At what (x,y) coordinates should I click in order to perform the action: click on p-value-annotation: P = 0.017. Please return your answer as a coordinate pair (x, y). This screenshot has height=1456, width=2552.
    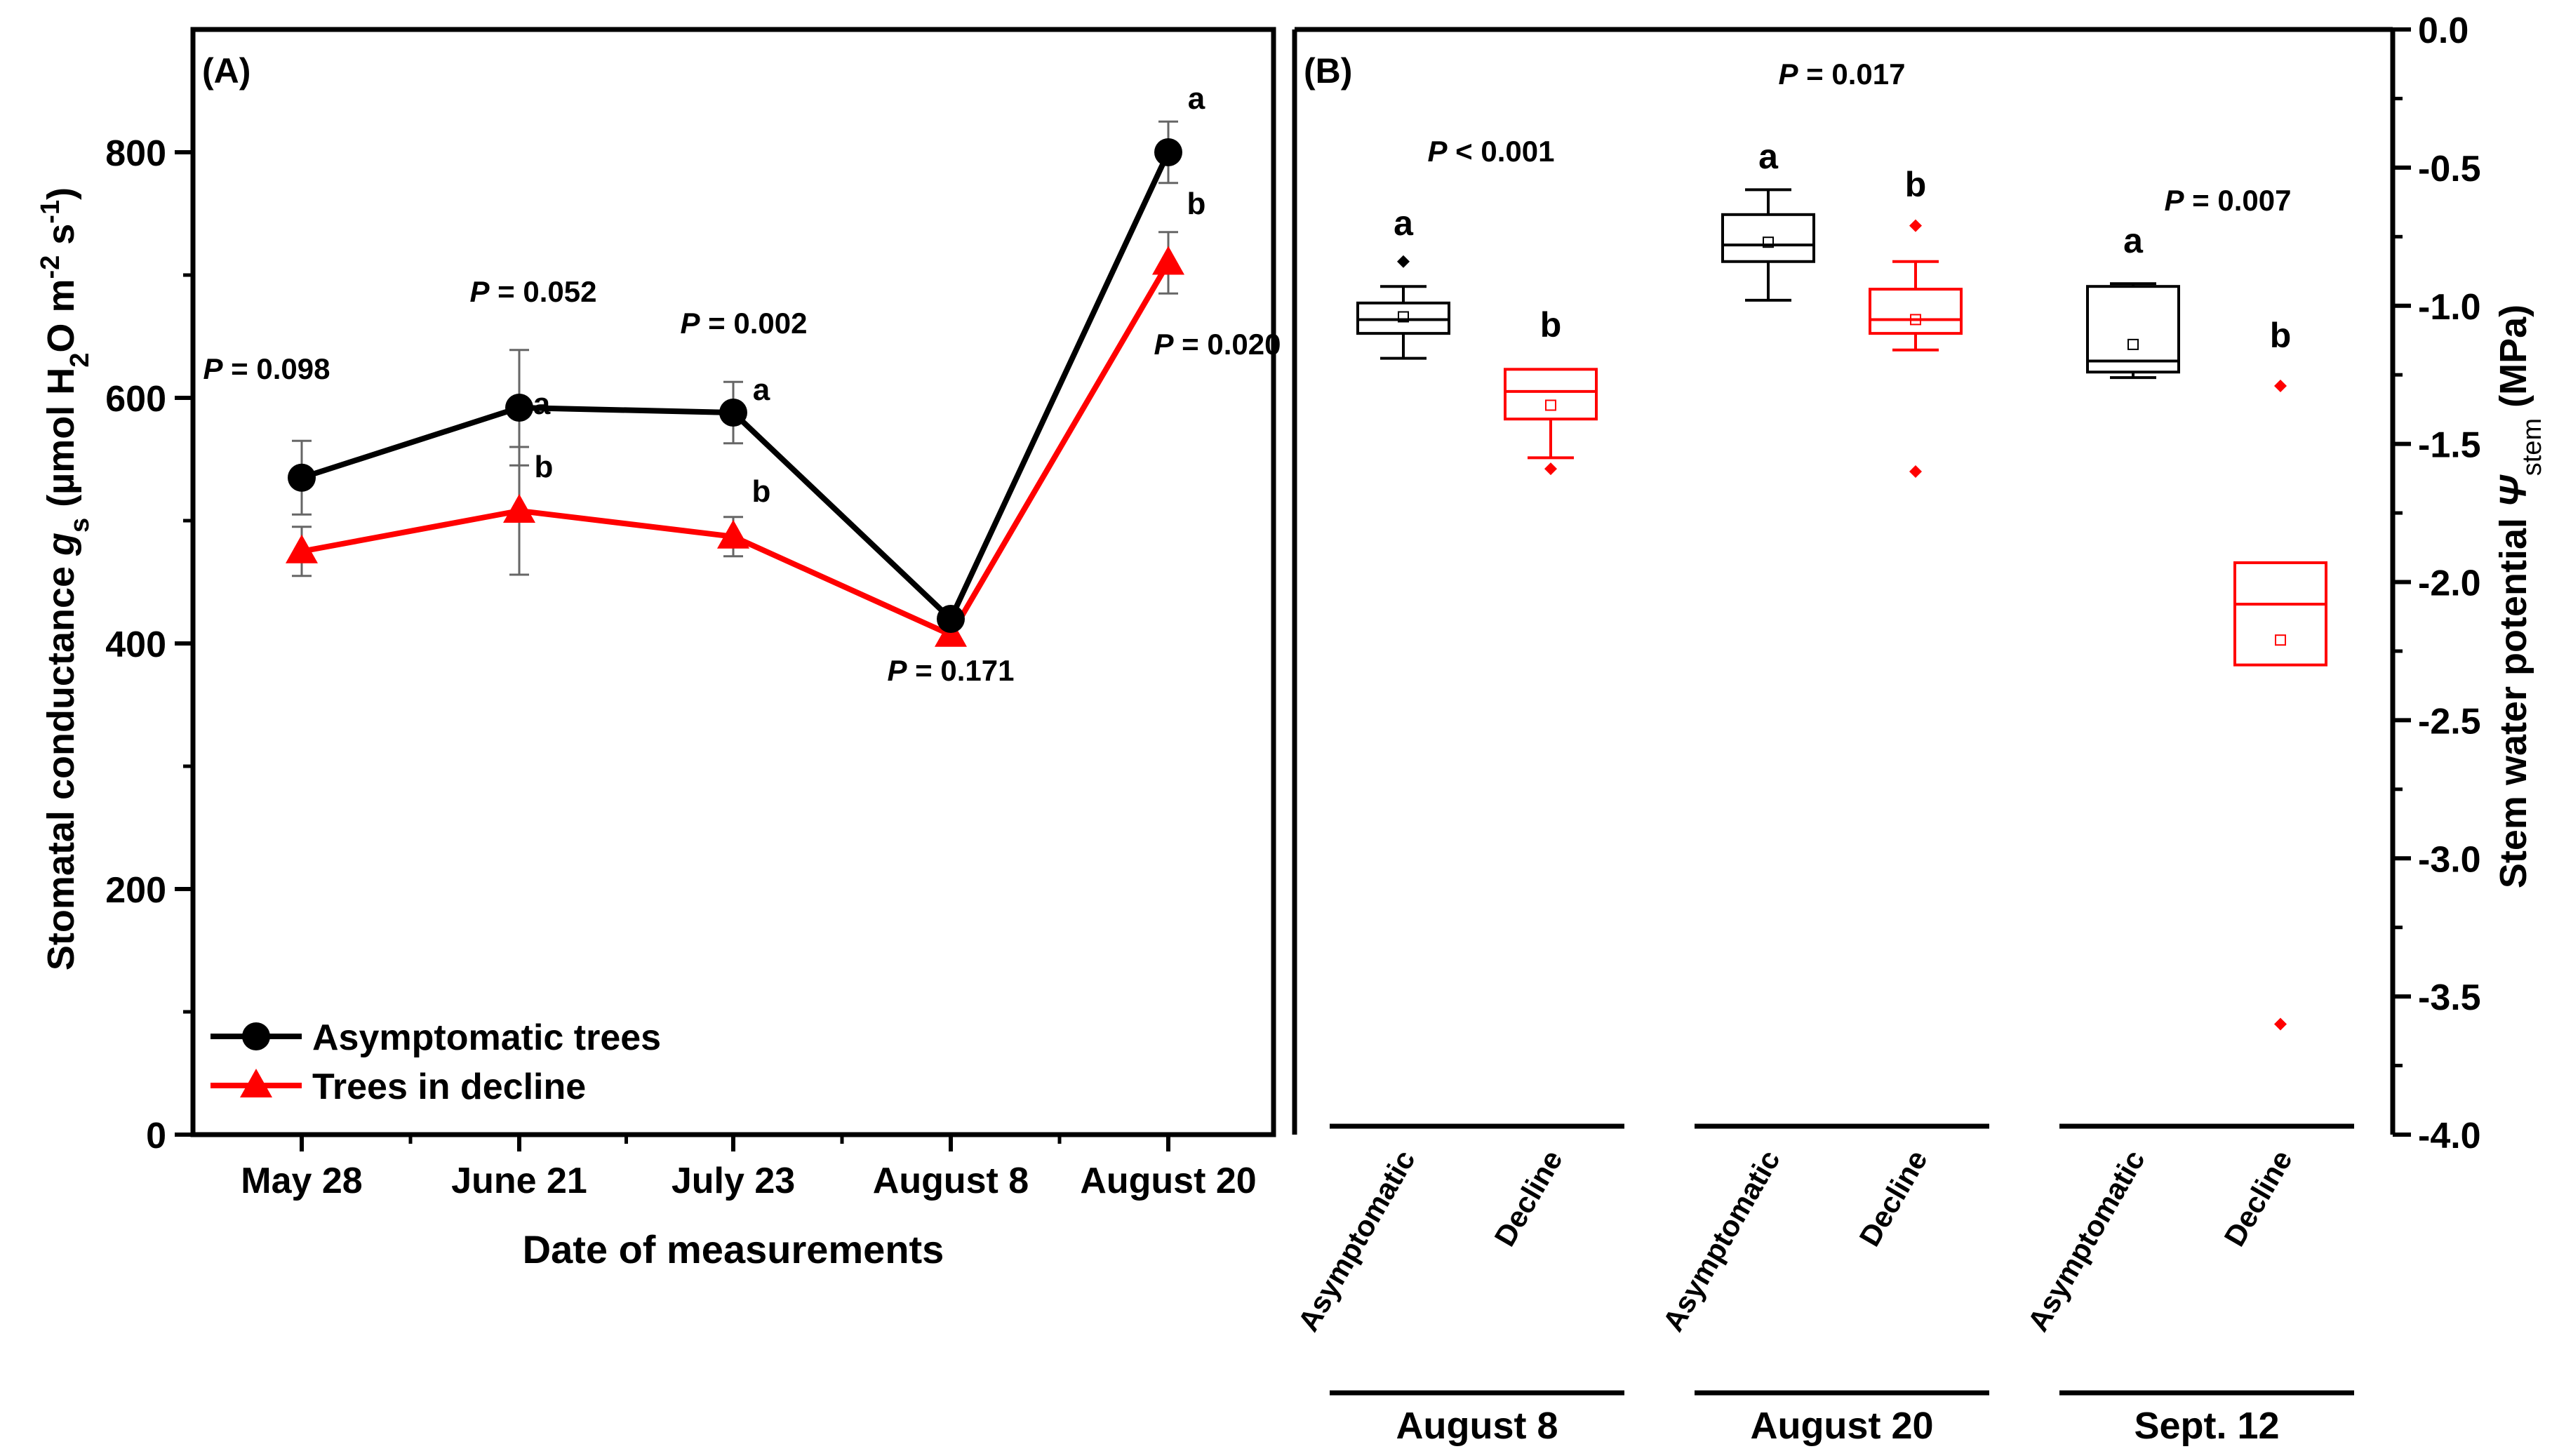
    Looking at the image, I should click on (1842, 74).